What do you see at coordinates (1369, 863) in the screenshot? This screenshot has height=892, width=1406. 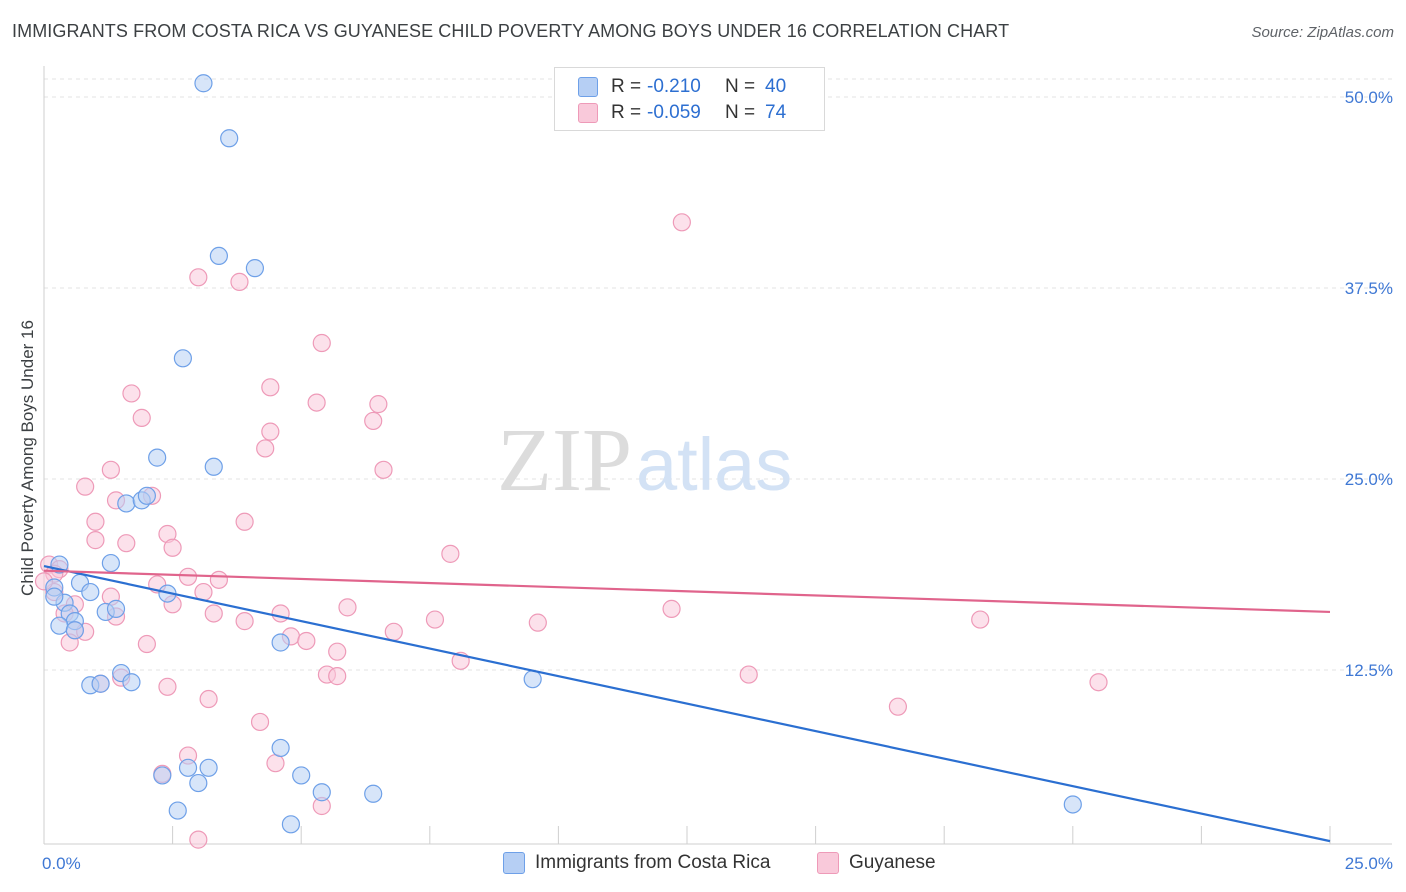 I see `x-tick-label: 25.0%` at bounding box center [1369, 863].